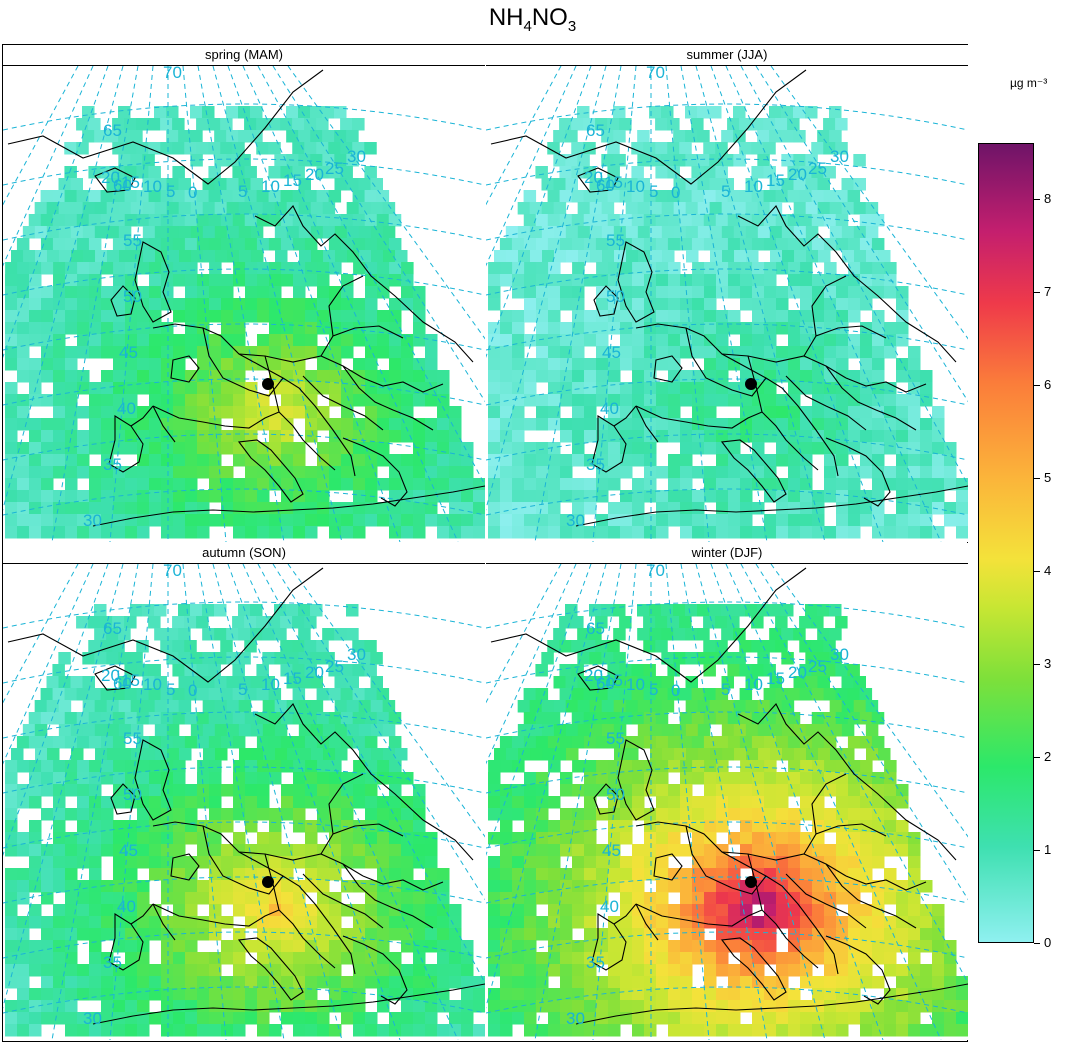 The height and width of the screenshot is (1044, 1065). Describe the element at coordinates (1029, 83) in the screenshot. I see `colorbar-unit: µg m⁻³` at that location.